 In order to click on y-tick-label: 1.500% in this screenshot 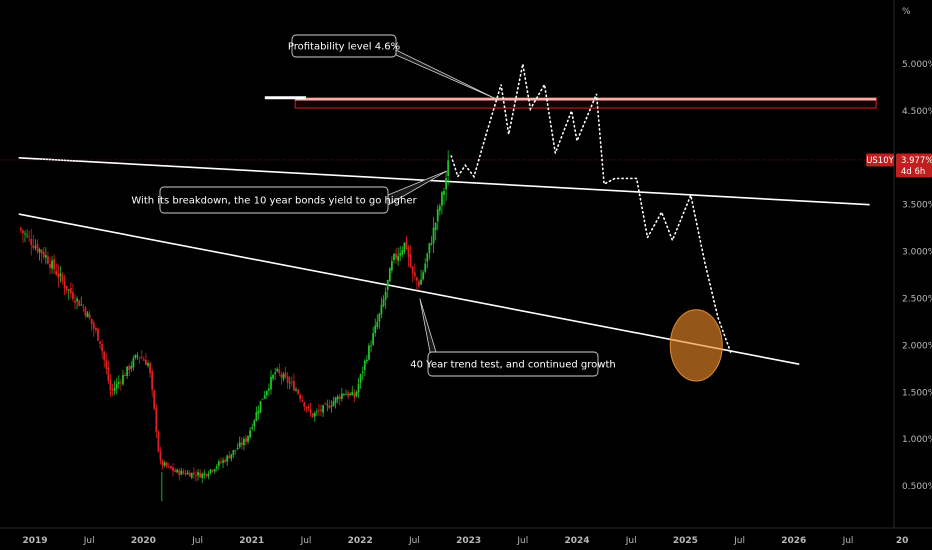, I will do `click(917, 393)`.